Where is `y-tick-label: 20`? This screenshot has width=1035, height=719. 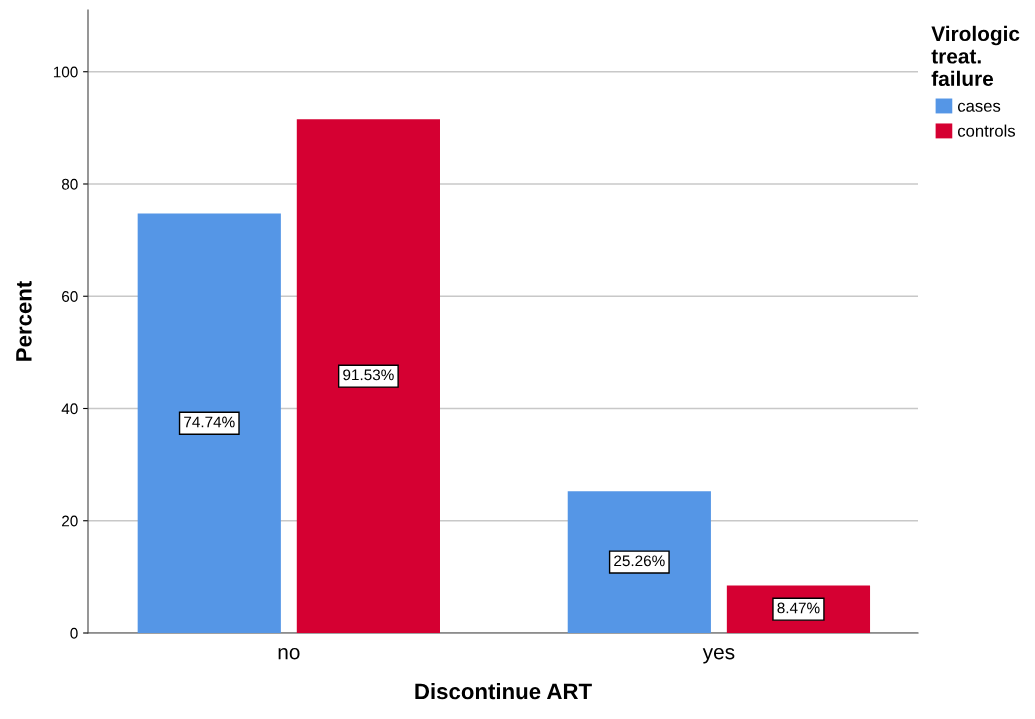 y-tick-label: 20 is located at coordinates (70, 521).